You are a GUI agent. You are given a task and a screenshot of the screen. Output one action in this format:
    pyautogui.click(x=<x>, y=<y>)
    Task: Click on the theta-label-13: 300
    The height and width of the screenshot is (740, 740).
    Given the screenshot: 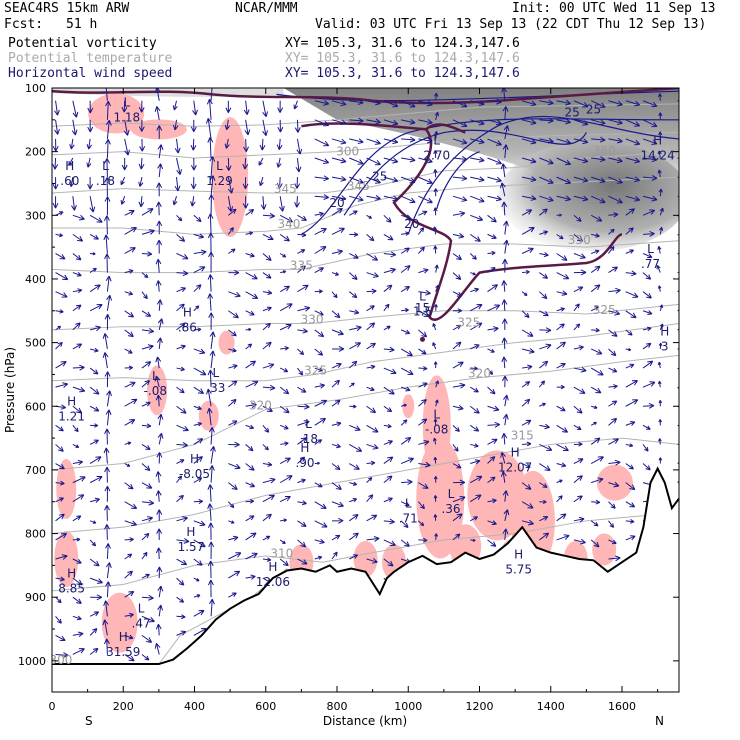 What is the action you would take?
    pyautogui.click(x=347, y=151)
    